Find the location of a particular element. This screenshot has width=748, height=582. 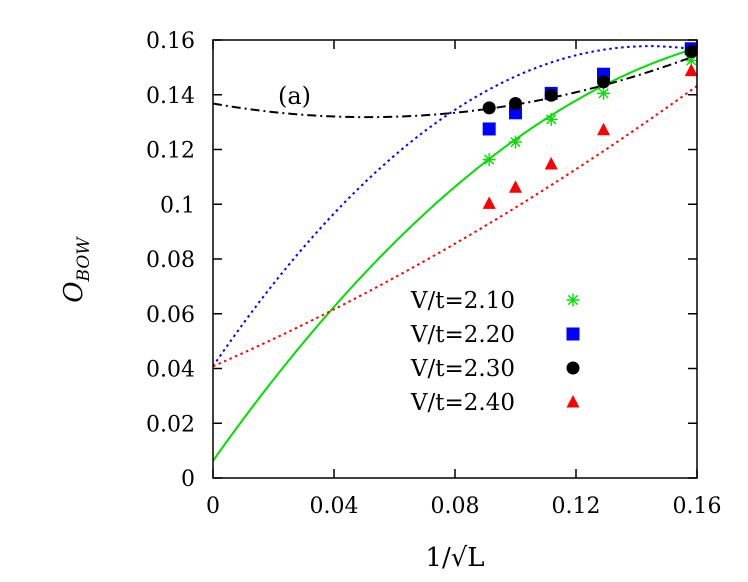

y-axis-title: OBOW is located at coordinates (76, 269).